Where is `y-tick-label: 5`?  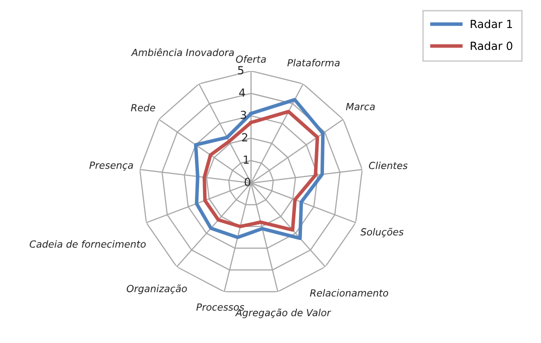
y-tick-label: 5 is located at coordinates (241, 70).